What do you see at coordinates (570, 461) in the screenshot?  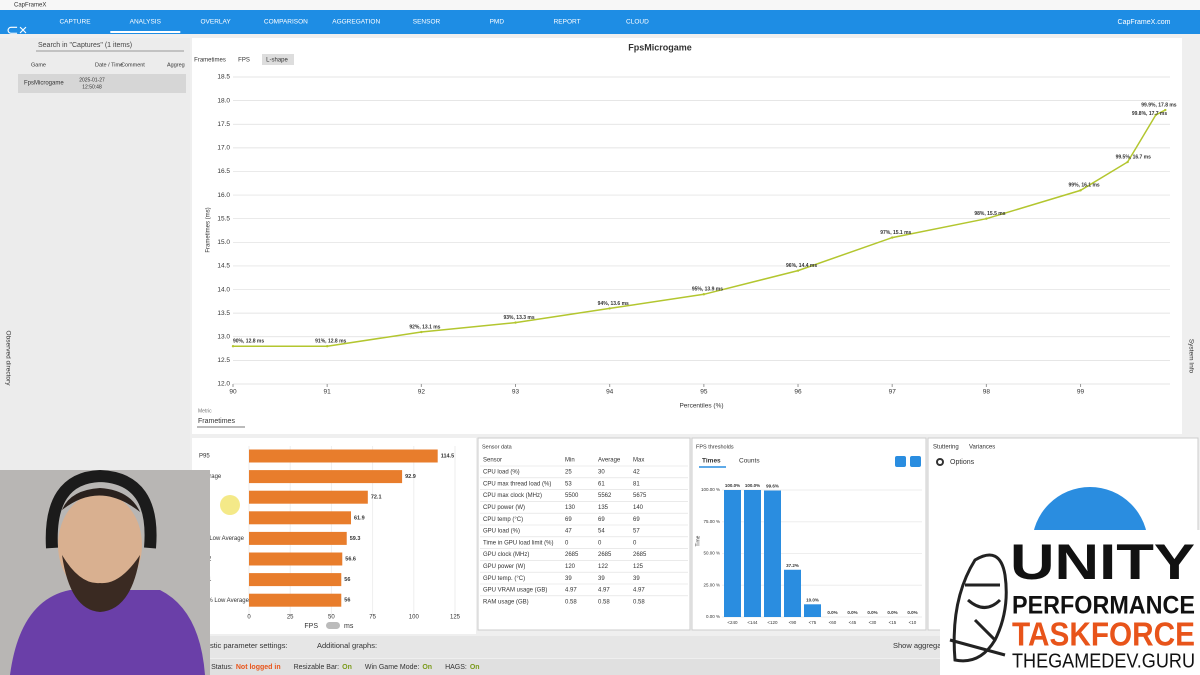 I see `table-header: Min` at bounding box center [570, 461].